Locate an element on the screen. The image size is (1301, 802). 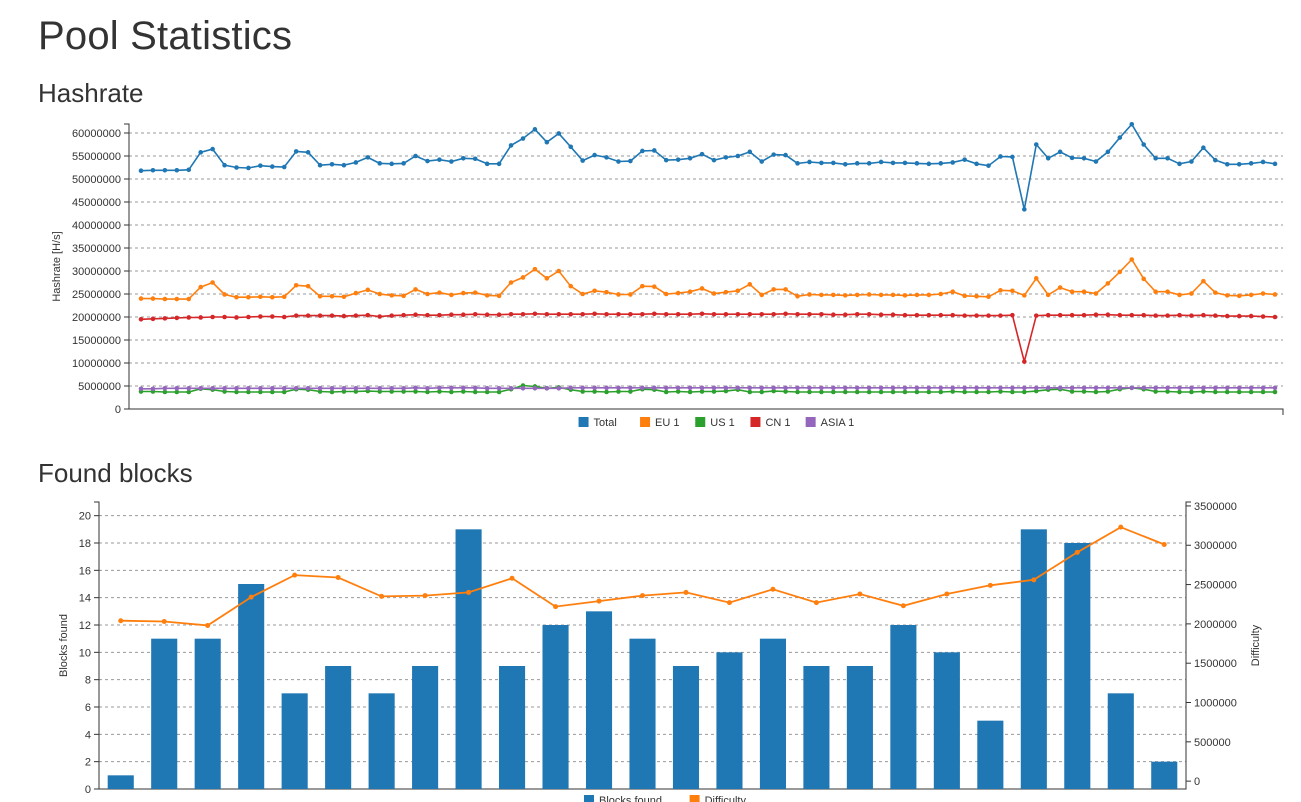
y-tick-label: 16 is located at coordinates (85, 571).